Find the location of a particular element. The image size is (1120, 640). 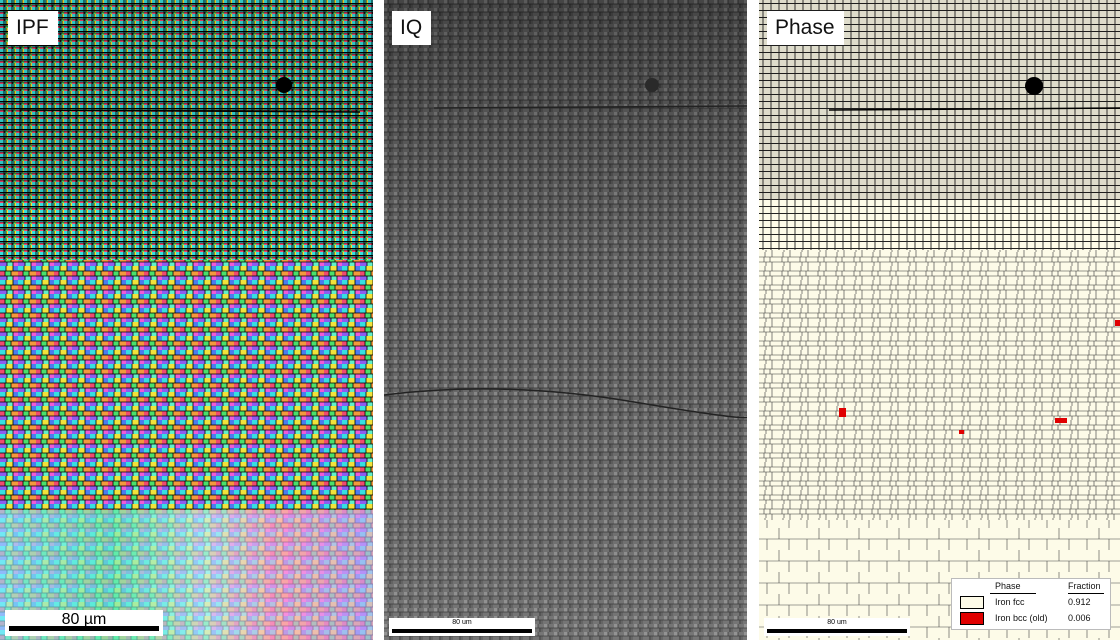

legend-swatch-fcc is located at coordinates (972, 602).